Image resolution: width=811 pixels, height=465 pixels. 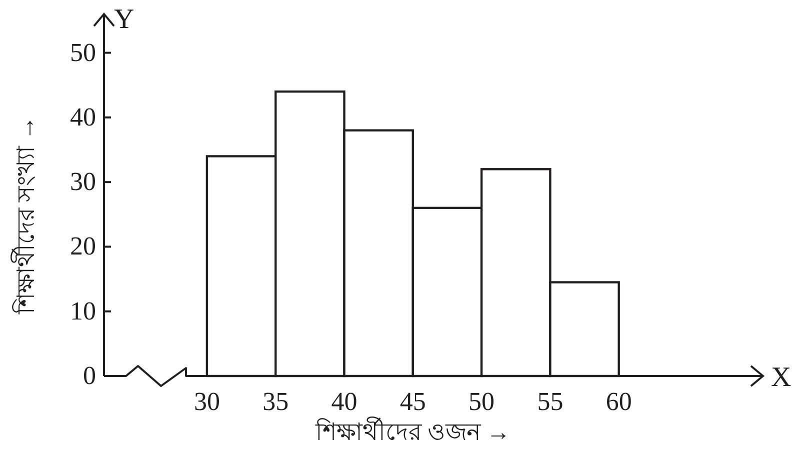 I want to click on x-tick-label: 50, so click(x=481, y=401).